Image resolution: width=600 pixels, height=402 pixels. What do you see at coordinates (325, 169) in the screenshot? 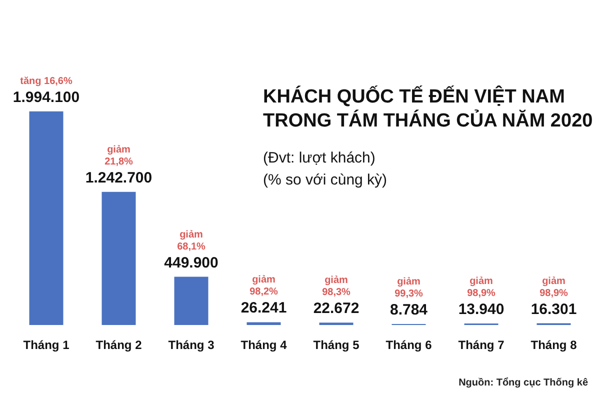
I see `text: (Đvt: lượt khách) (% so với cùng kỳ)` at bounding box center [325, 169].